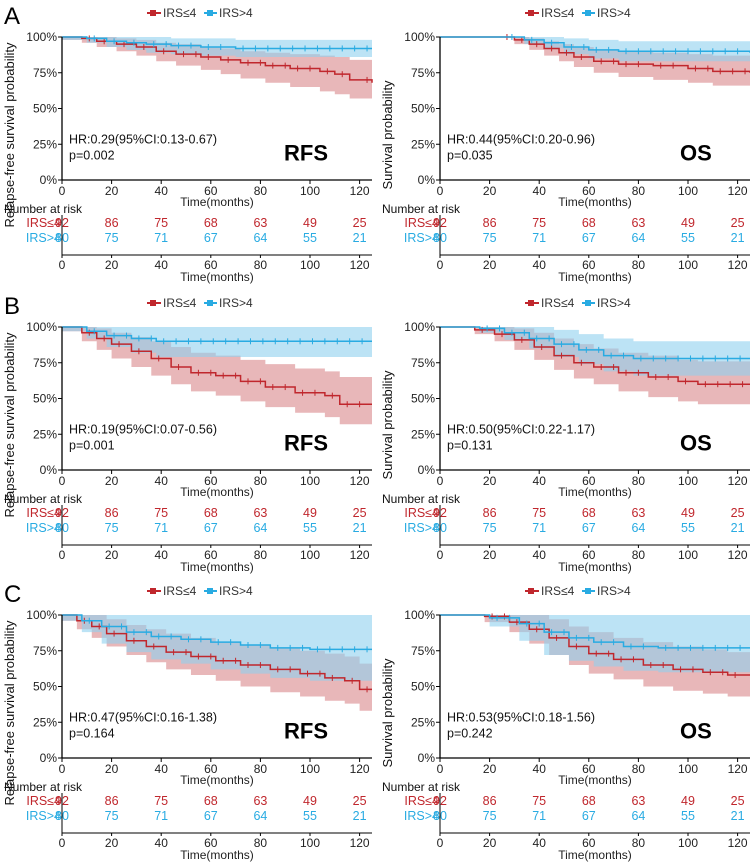 This screenshot has width=750, height=865. I want to click on p-value-text: p=0.164, so click(92, 733).